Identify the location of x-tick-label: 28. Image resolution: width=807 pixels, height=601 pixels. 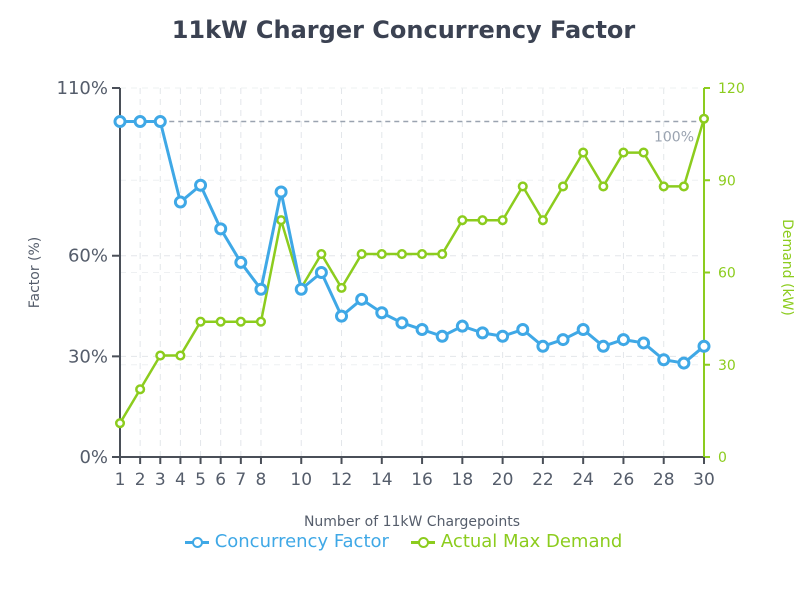
(664, 480).